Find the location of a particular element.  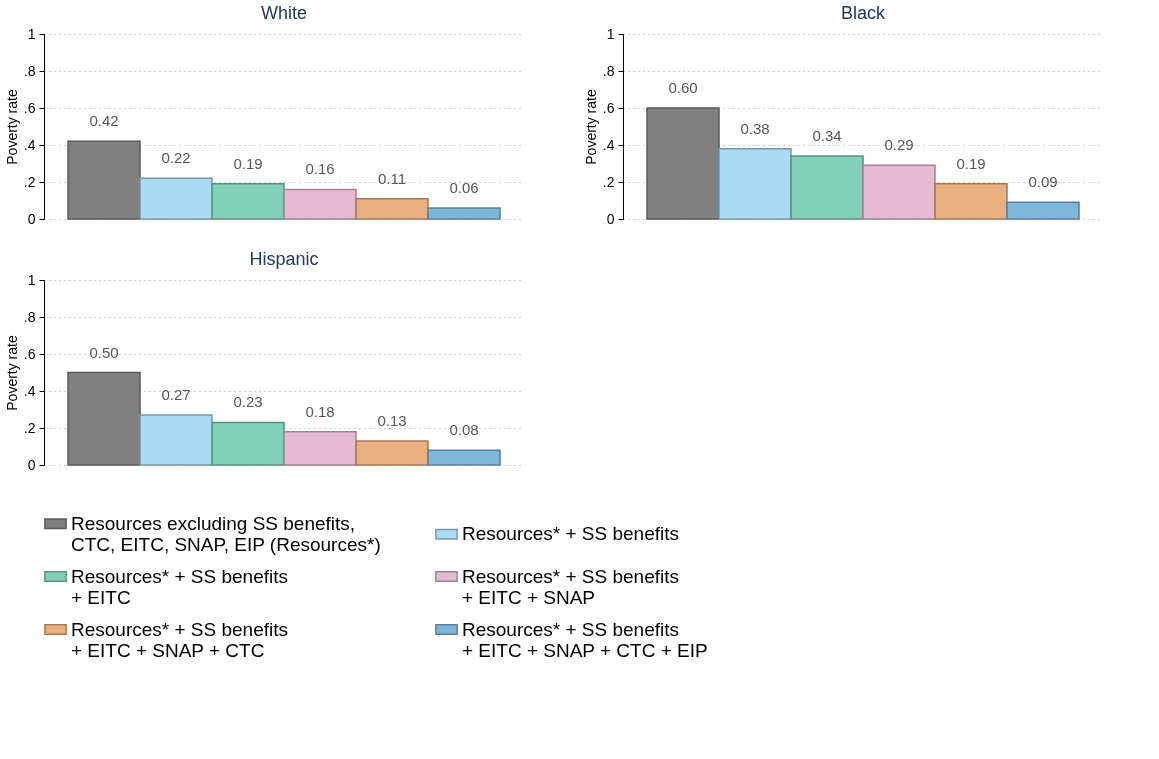

data-label: 0.09 is located at coordinates (1043, 182).